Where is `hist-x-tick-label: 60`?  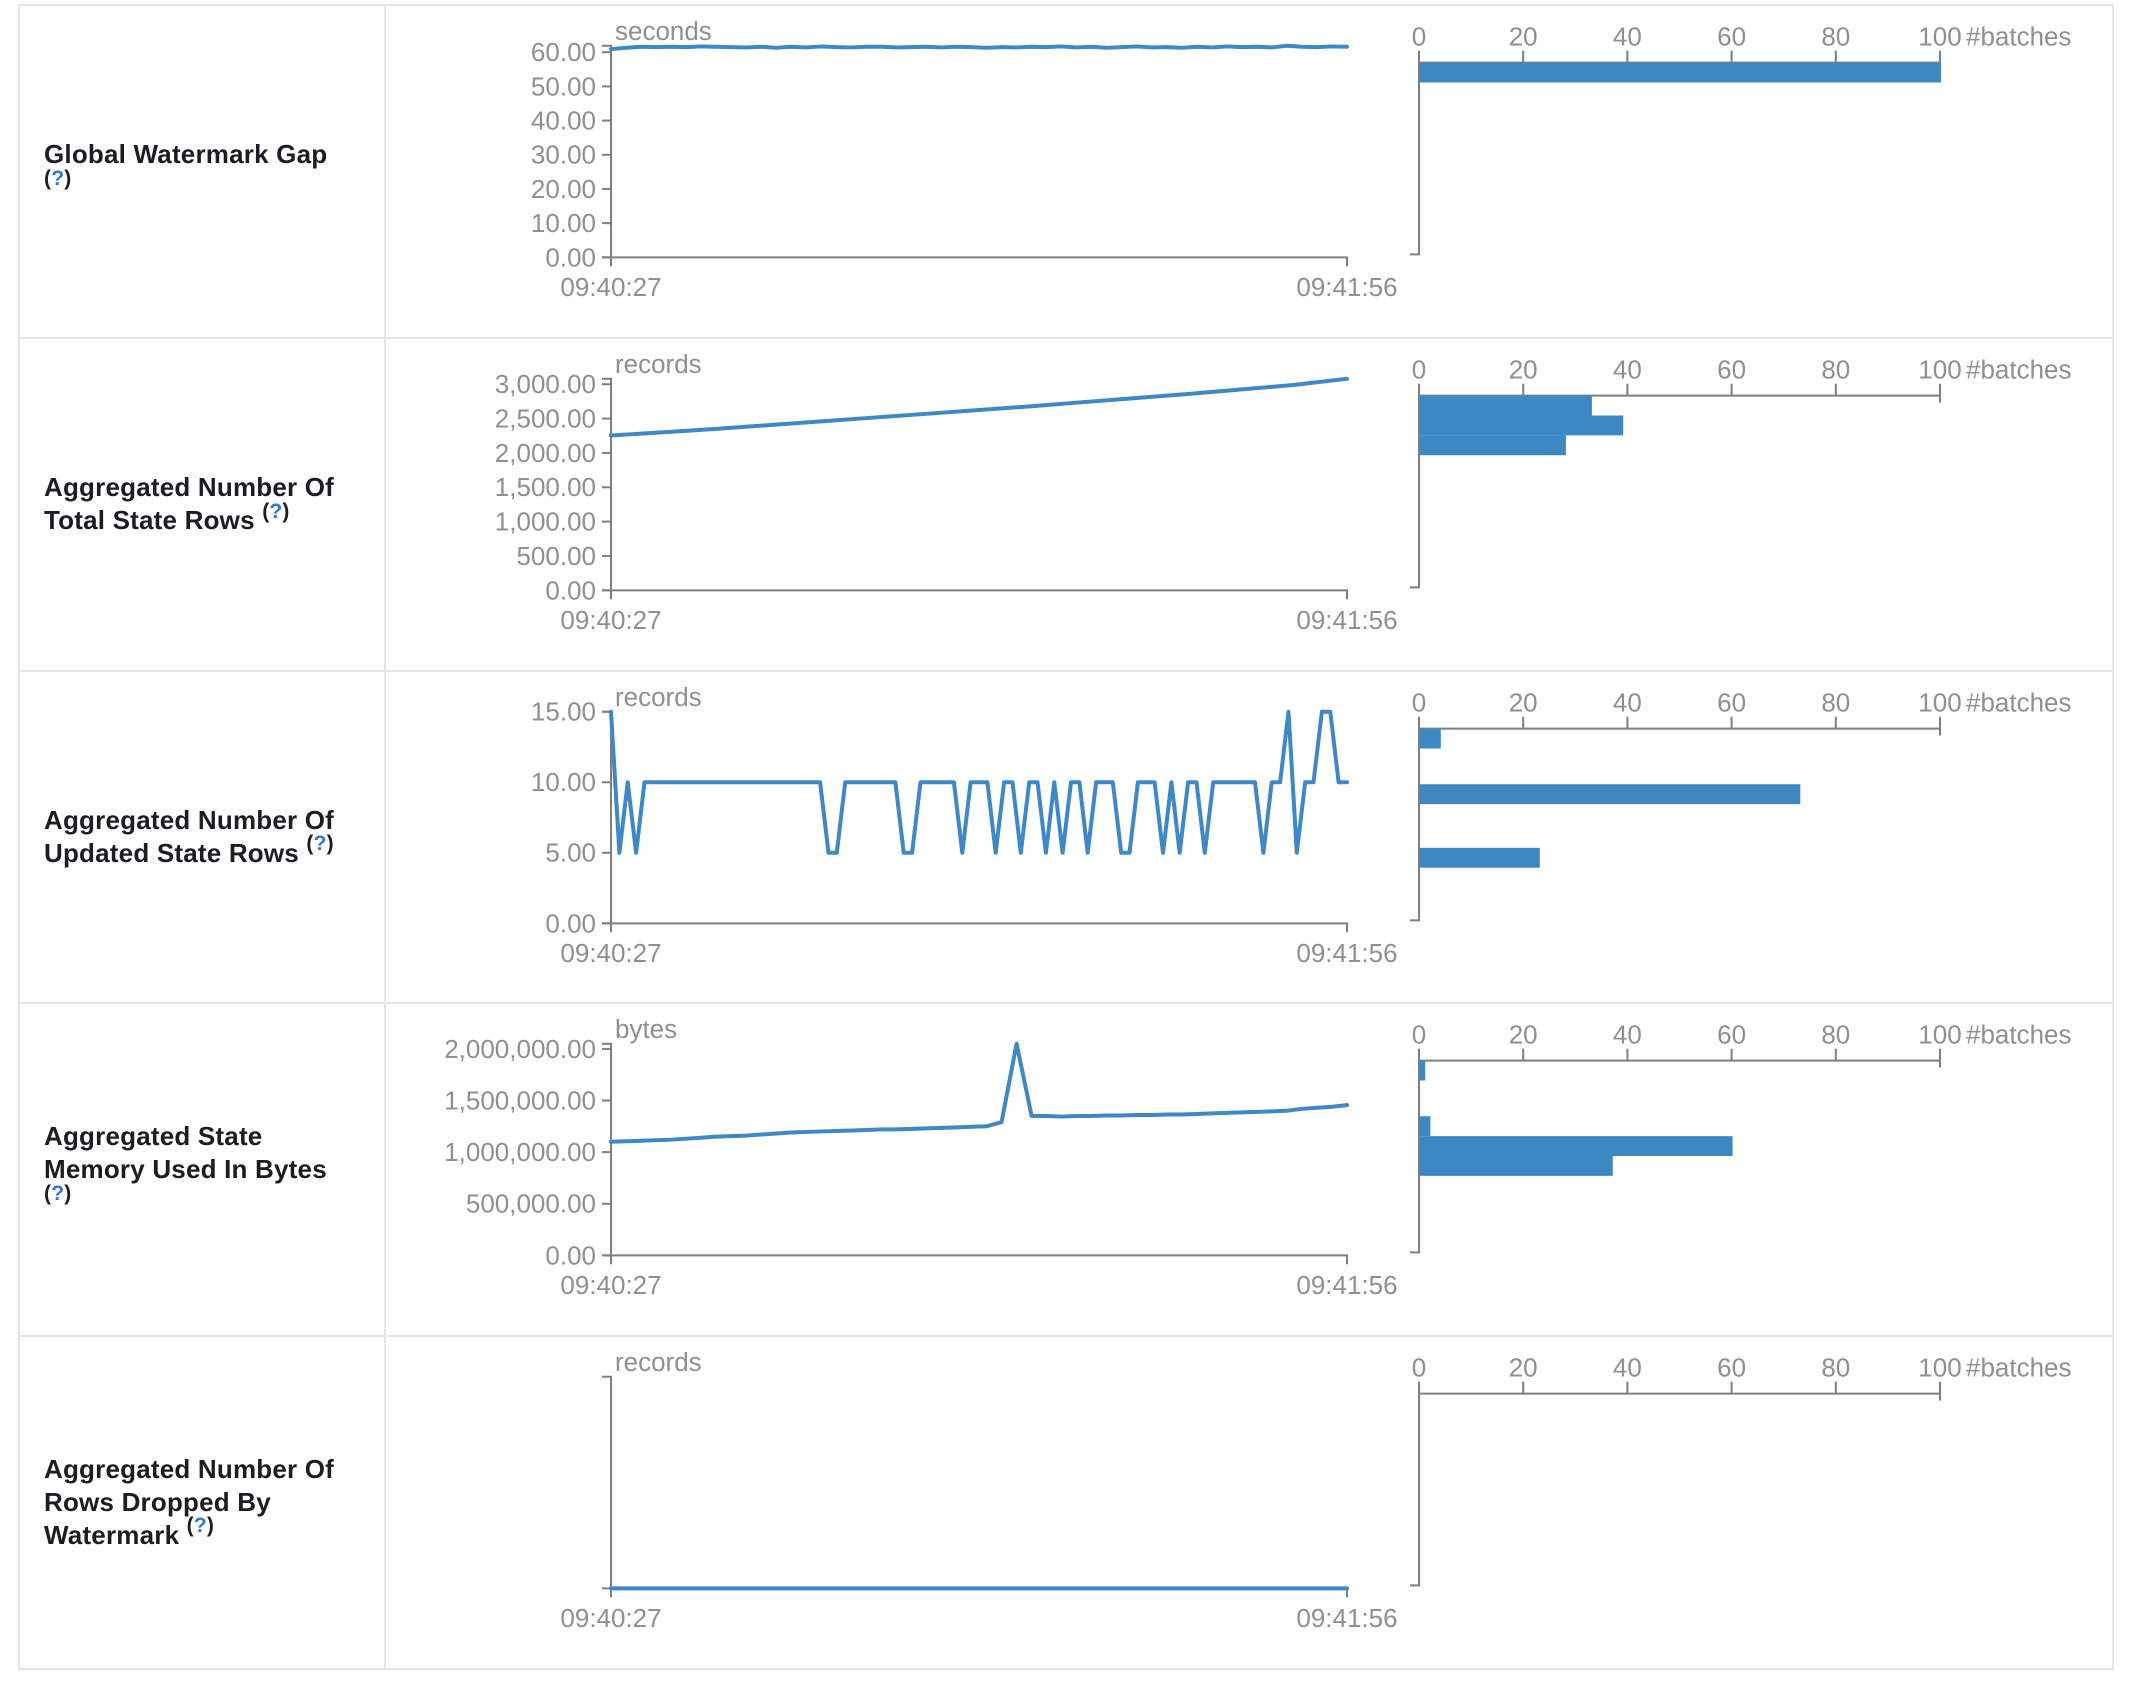 hist-x-tick-label: 60 is located at coordinates (1731, 1036).